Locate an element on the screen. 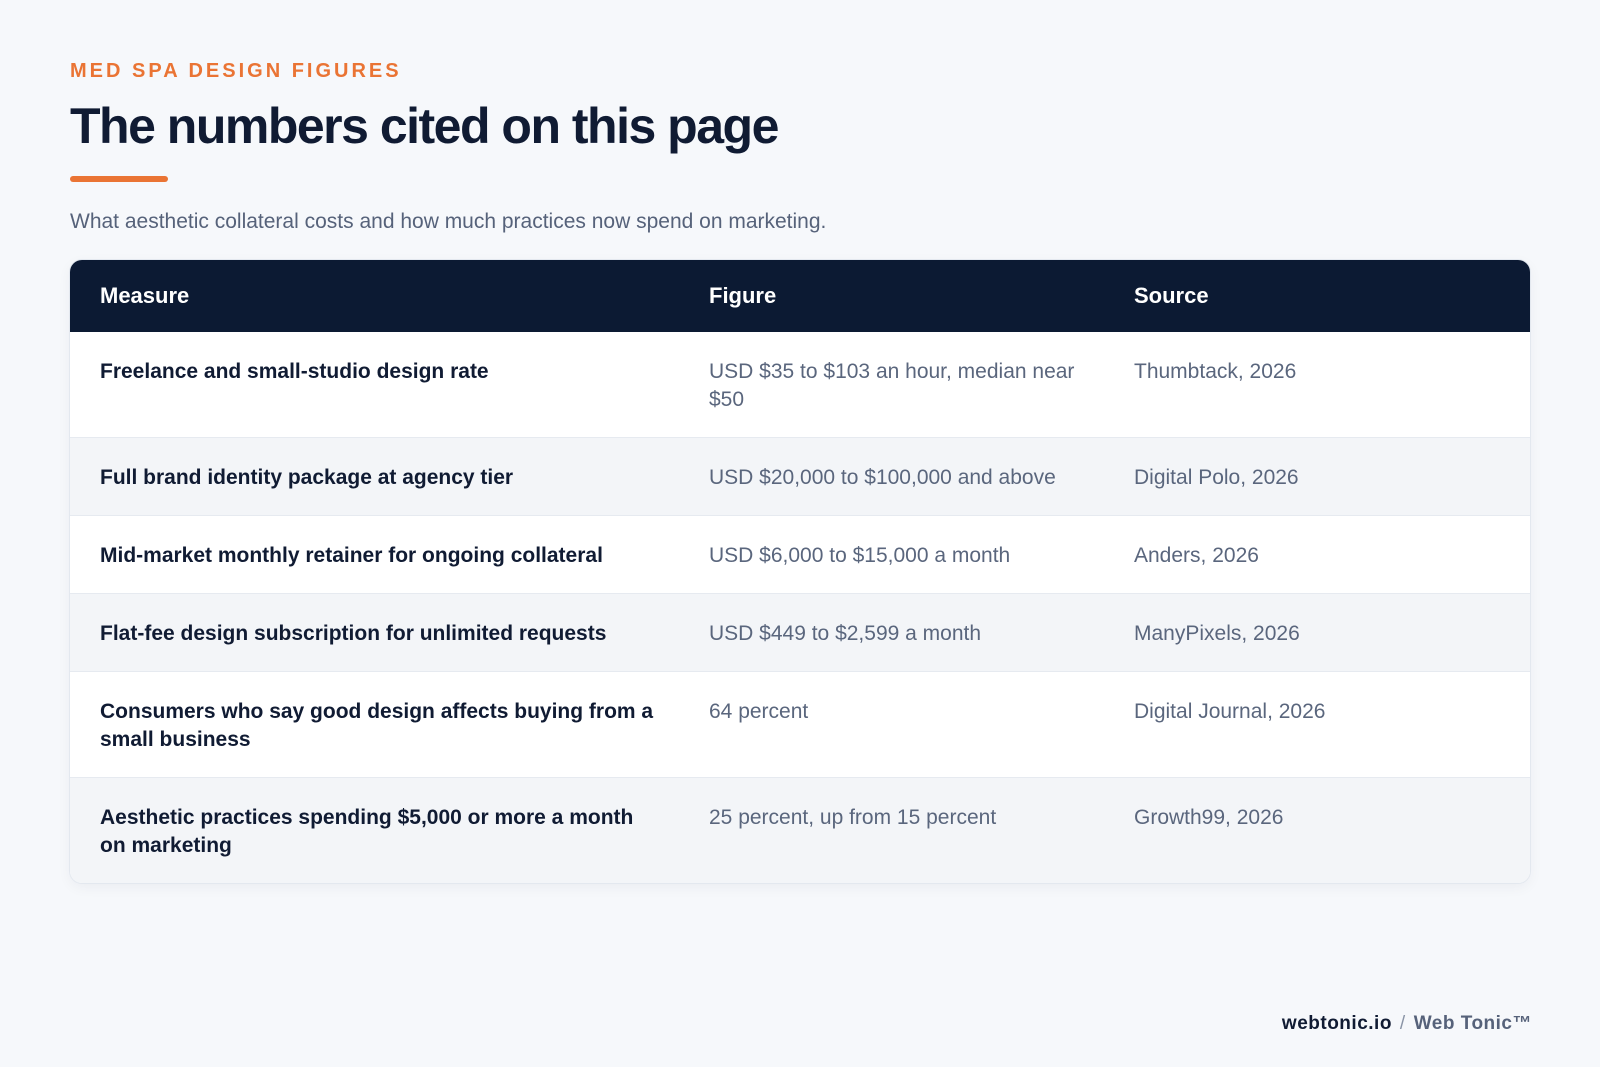 This screenshot has height=1067, width=1600. cell-figure: USD $20,000 to $100,000 and above is located at coordinates (882, 477).